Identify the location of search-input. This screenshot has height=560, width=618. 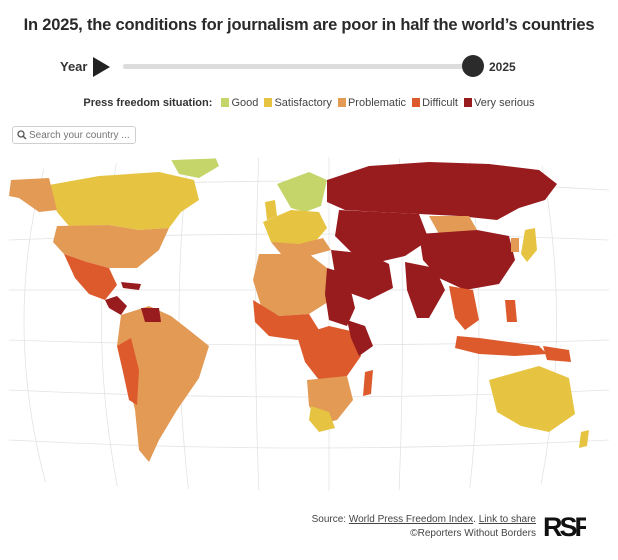
(81, 135).